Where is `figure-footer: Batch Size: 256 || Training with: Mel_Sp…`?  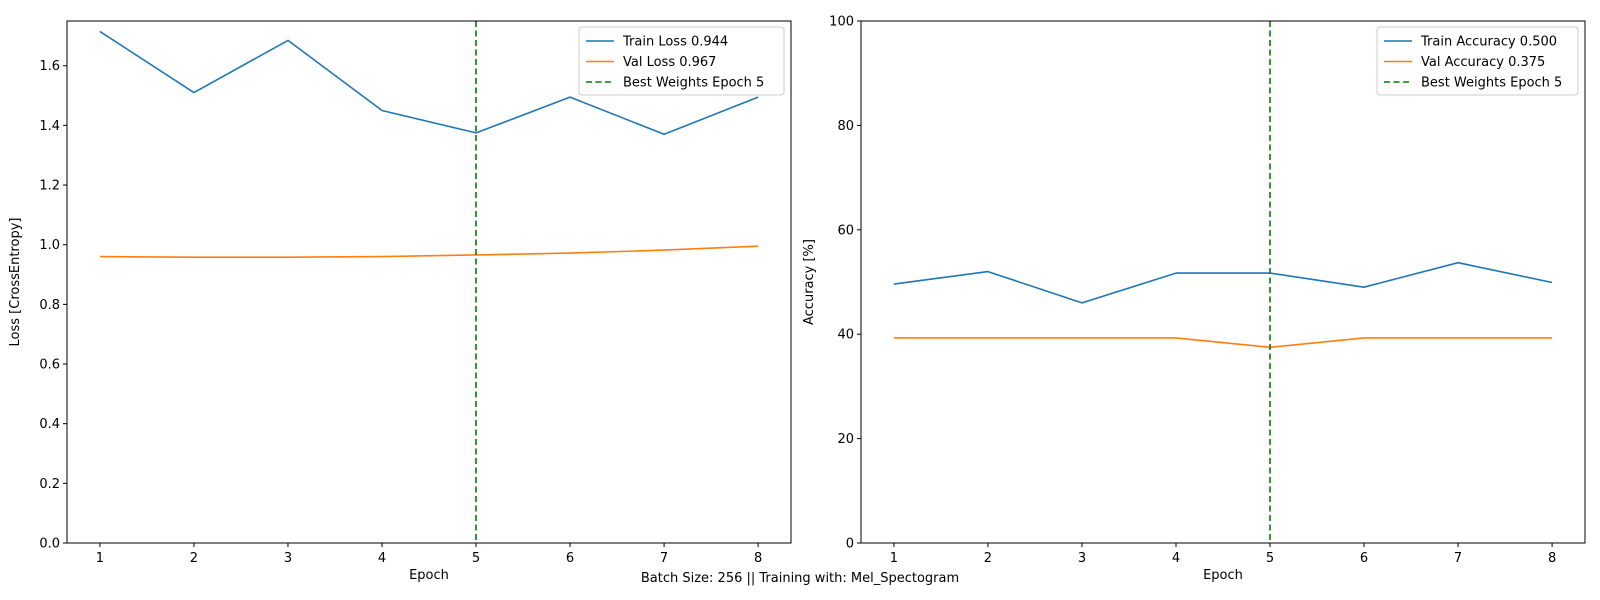 figure-footer: Batch Size: 256 || Training with: Mel_Sp… is located at coordinates (800, 578).